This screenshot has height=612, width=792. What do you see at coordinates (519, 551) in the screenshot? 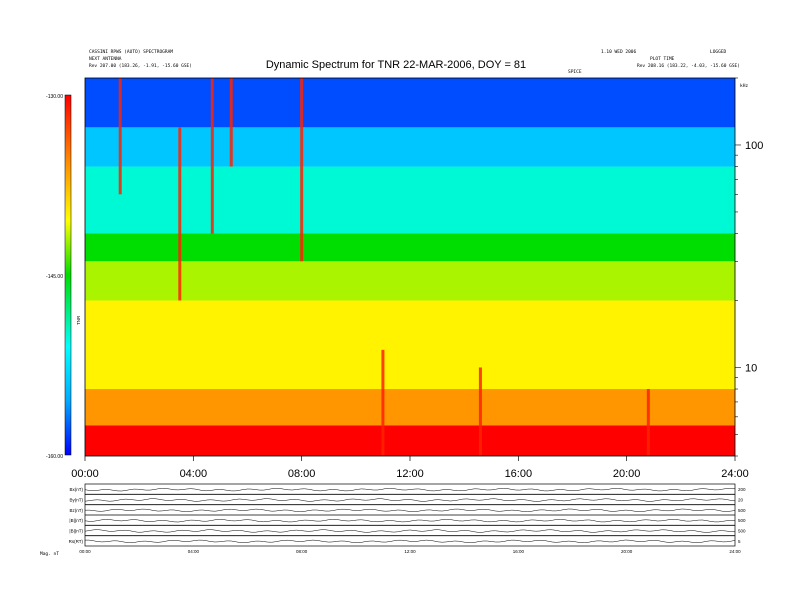
I see `lower-x-tick-label-4: 16:00` at bounding box center [519, 551].